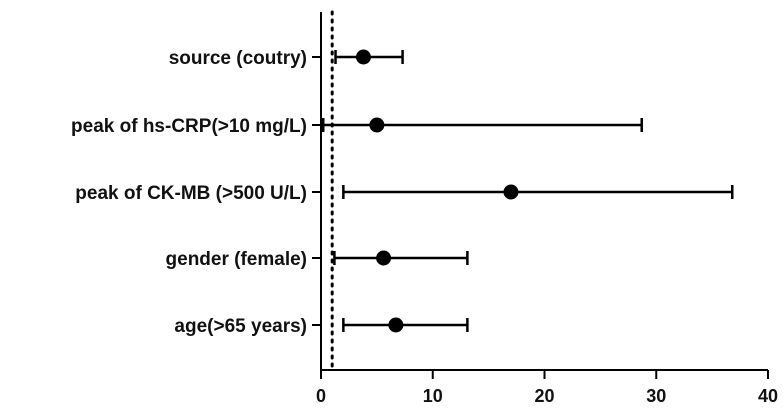  What do you see at coordinates (544, 396) in the screenshot?
I see `x-tick-label: 20` at bounding box center [544, 396].